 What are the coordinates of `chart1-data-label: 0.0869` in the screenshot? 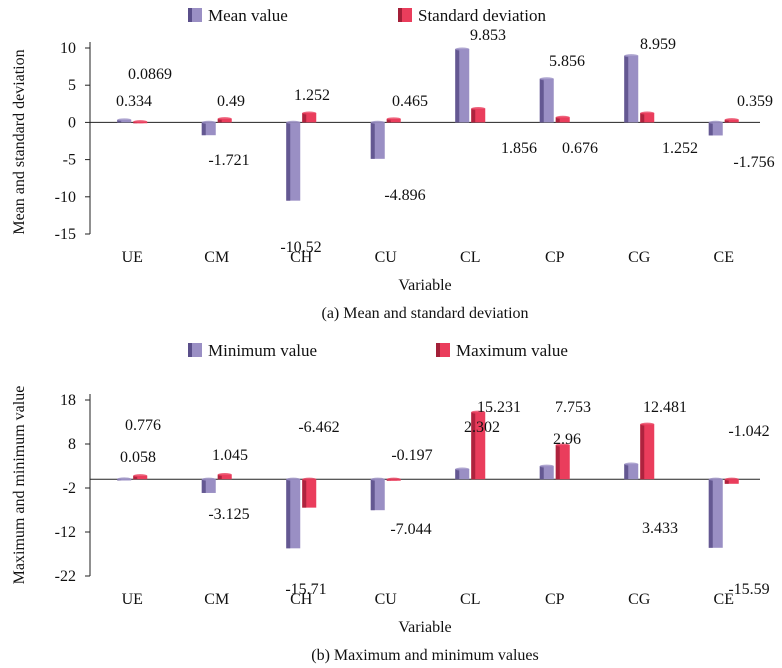 It's located at (150, 74).